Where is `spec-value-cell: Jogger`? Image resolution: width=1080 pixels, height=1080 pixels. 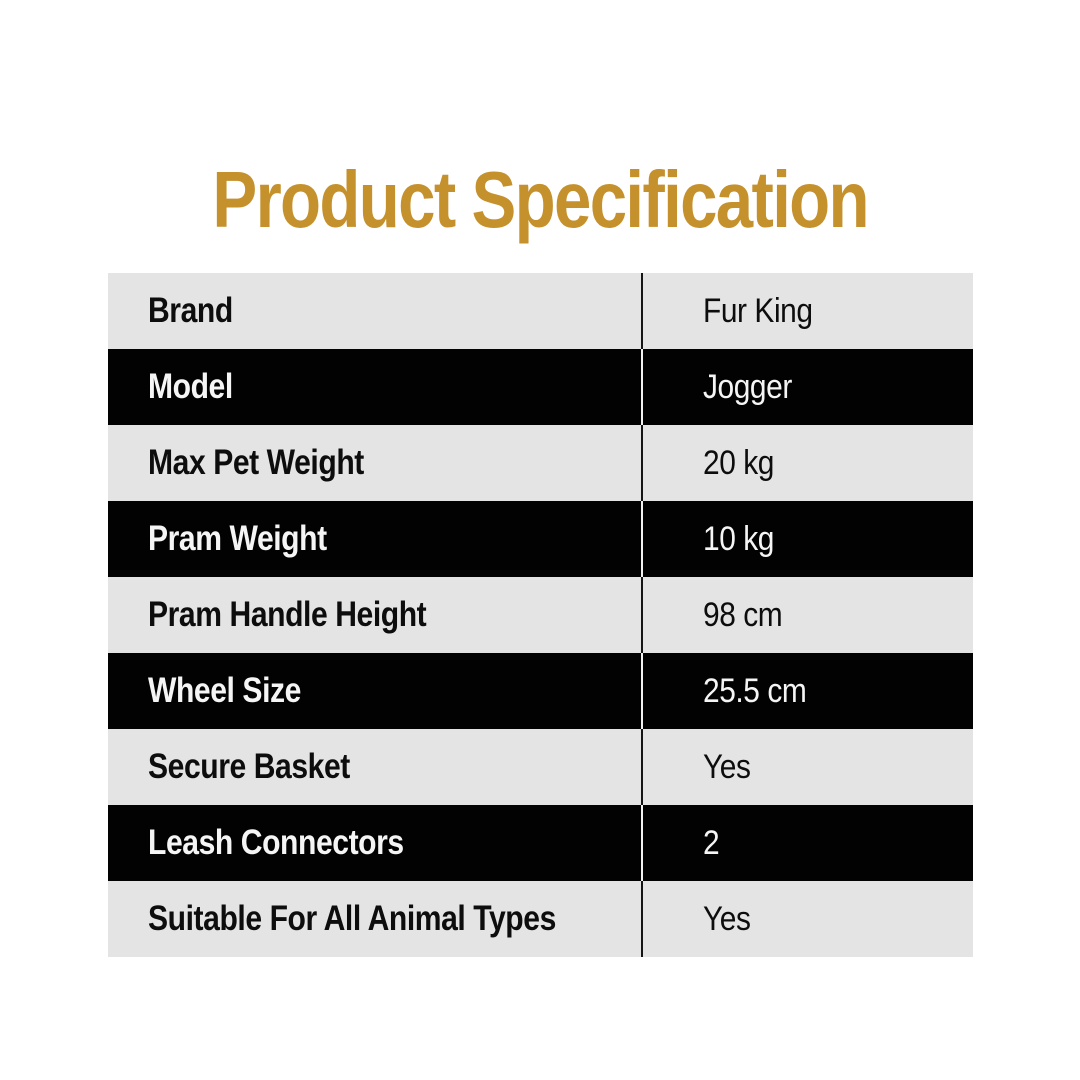
spec-value-cell: Jogger is located at coordinates (808, 387).